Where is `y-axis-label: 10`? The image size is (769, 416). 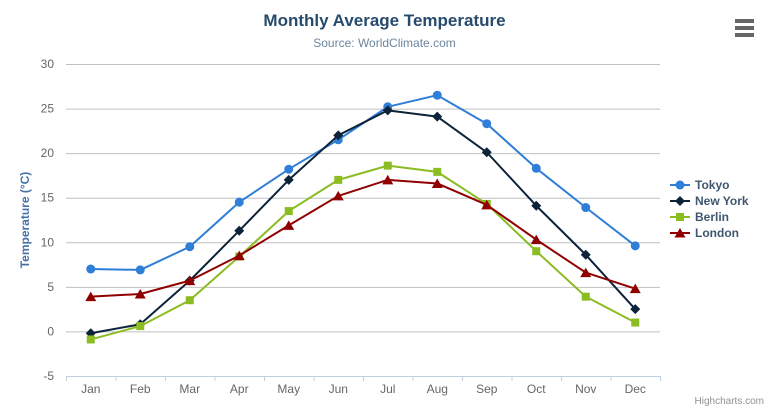 y-axis-label: 10 is located at coordinates (48, 242).